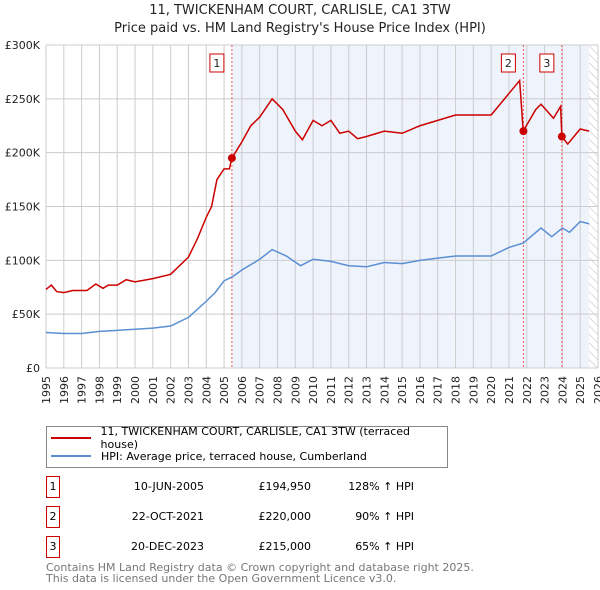  I want to click on sale-marker-label: 2, so click(508, 63).